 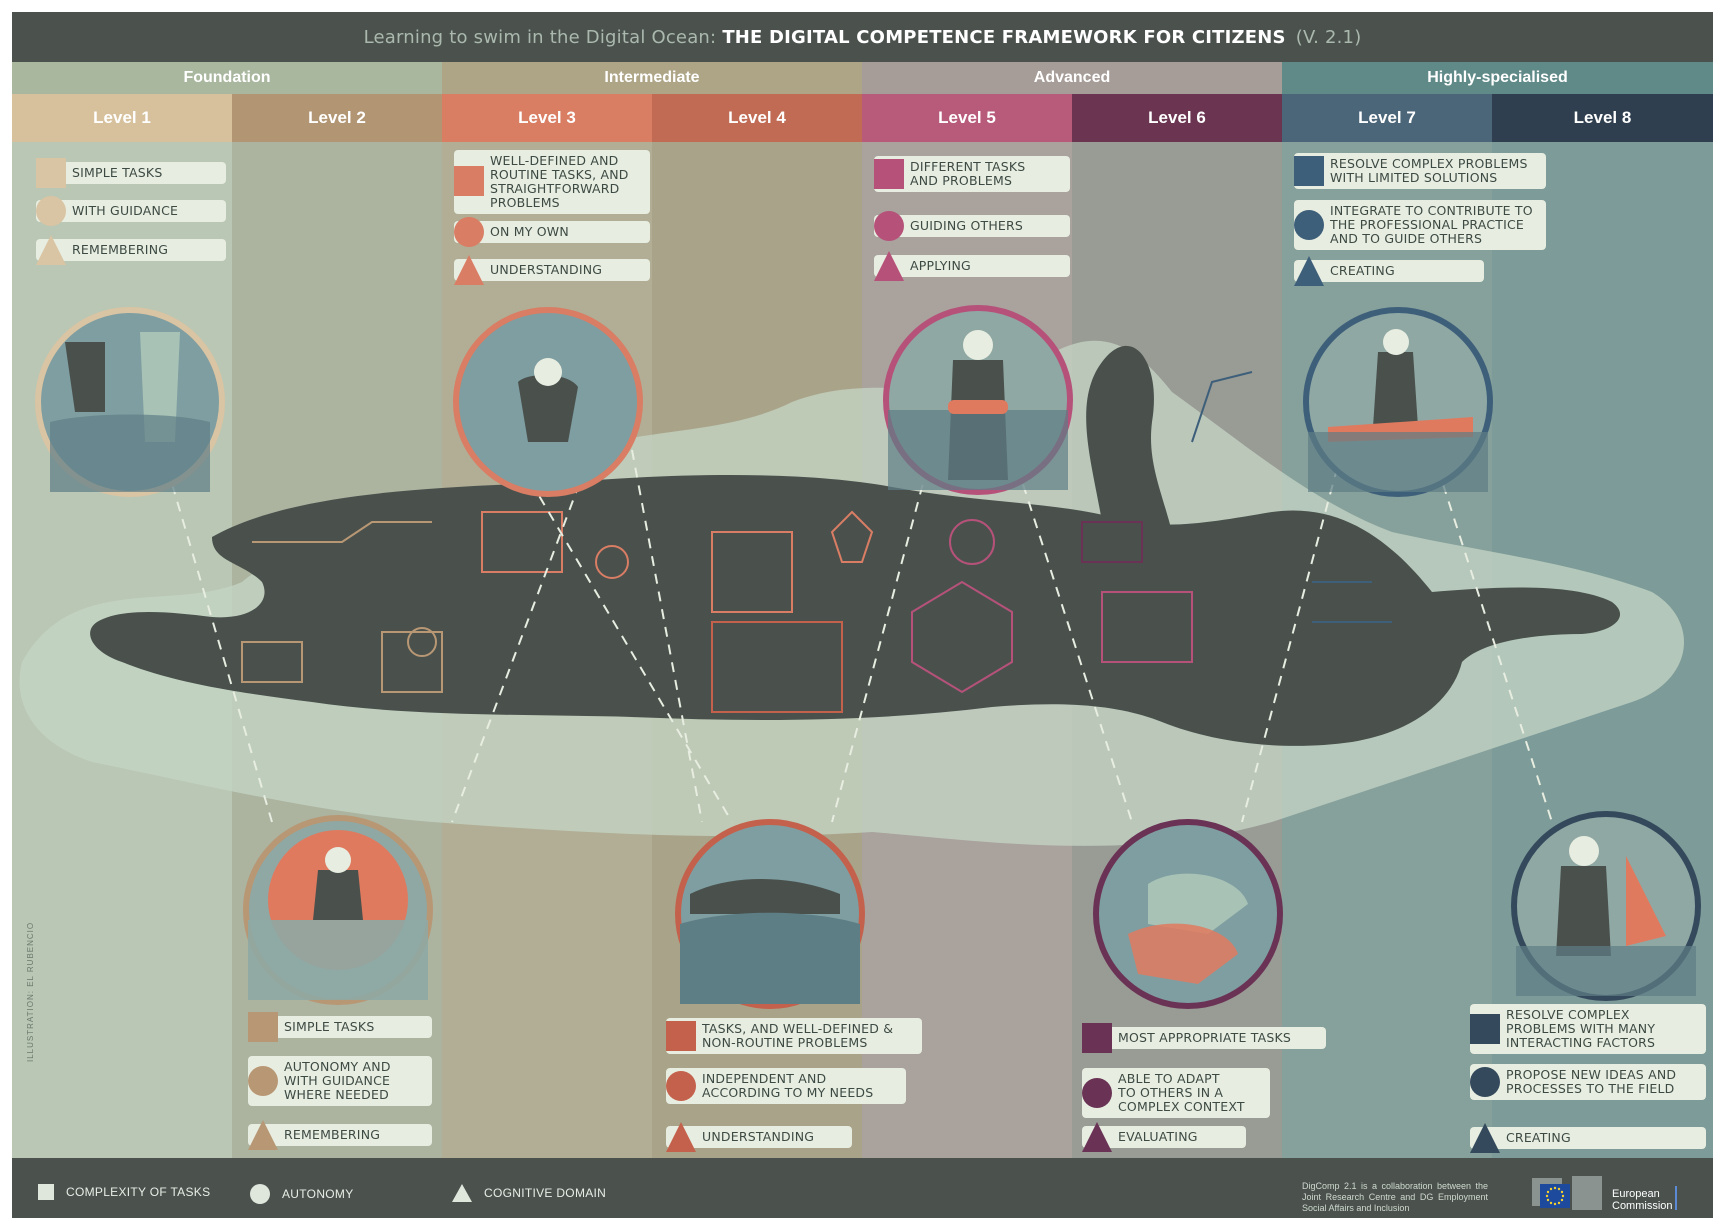 I want to click on level-5-header: Level 5, so click(x=967, y=118).